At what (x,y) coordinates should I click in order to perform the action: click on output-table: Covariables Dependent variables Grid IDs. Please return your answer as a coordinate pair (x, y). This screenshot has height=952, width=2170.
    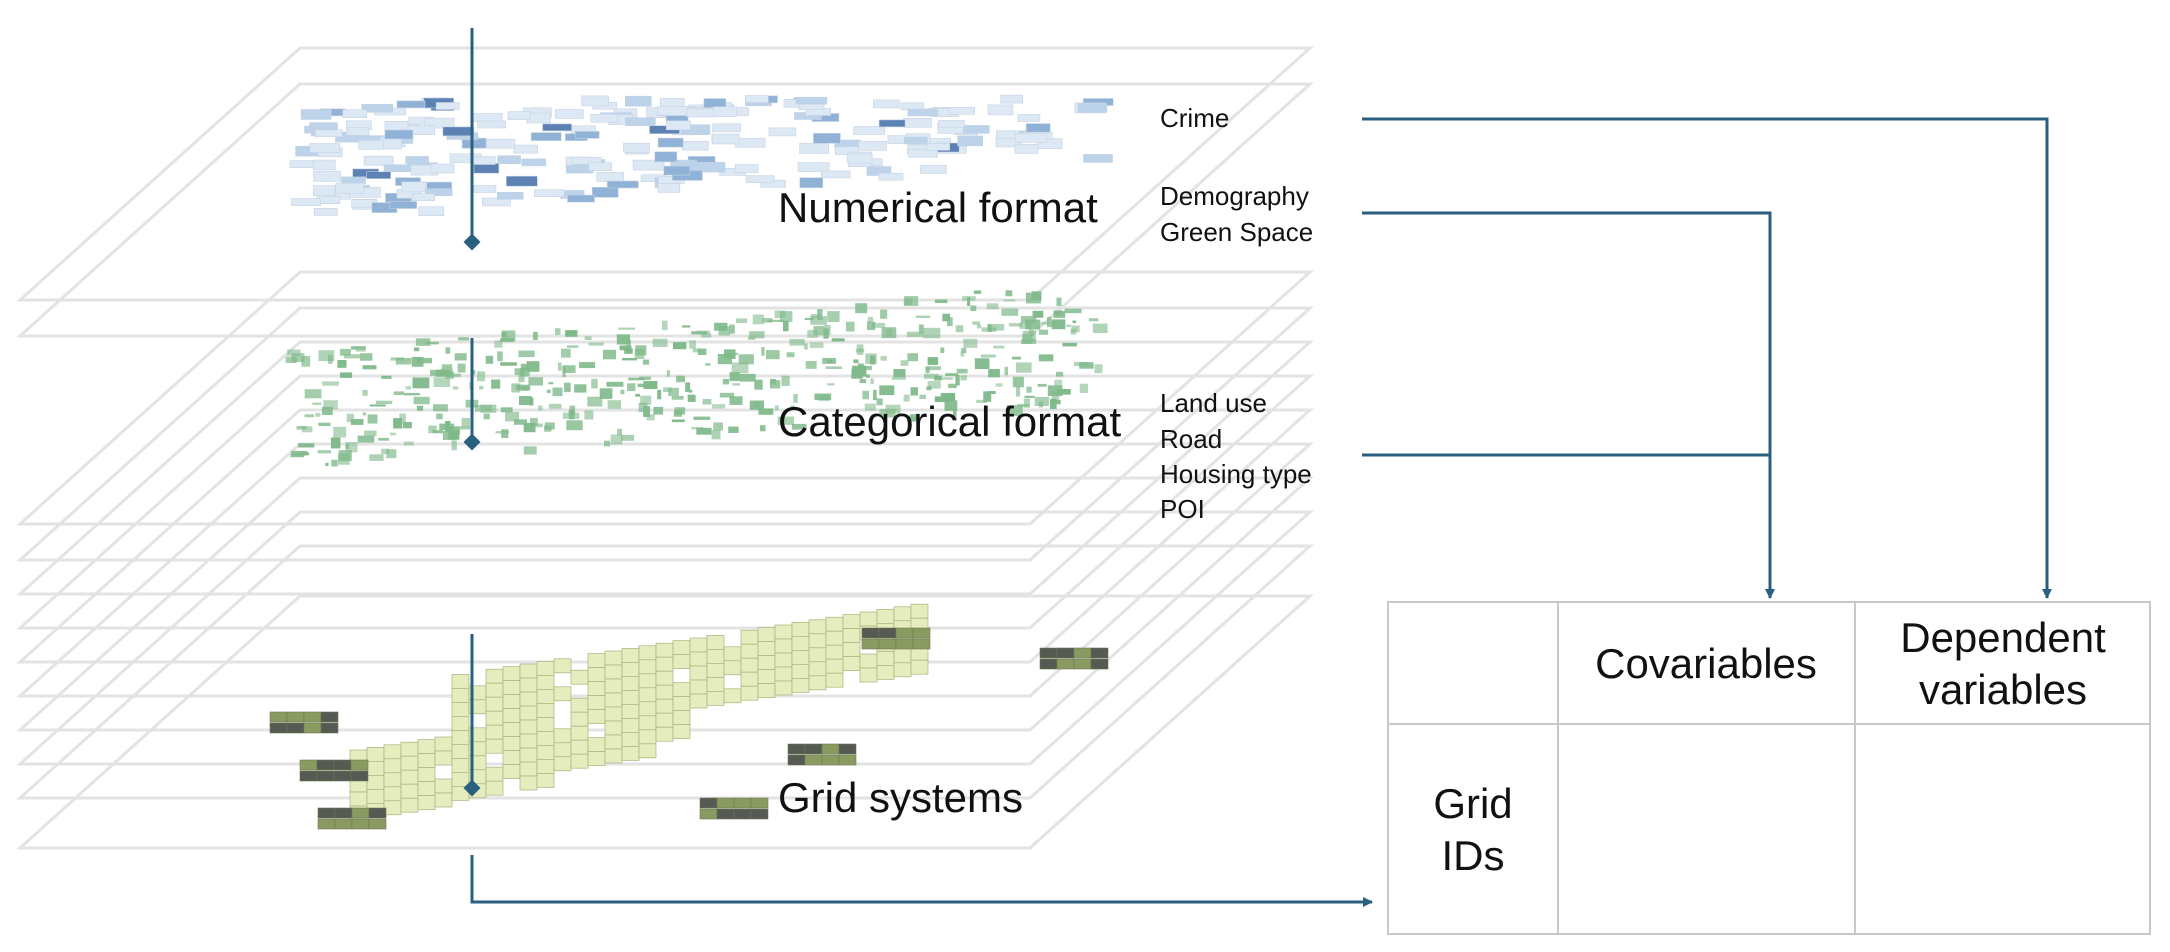
    Looking at the image, I should click on (1769, 768).